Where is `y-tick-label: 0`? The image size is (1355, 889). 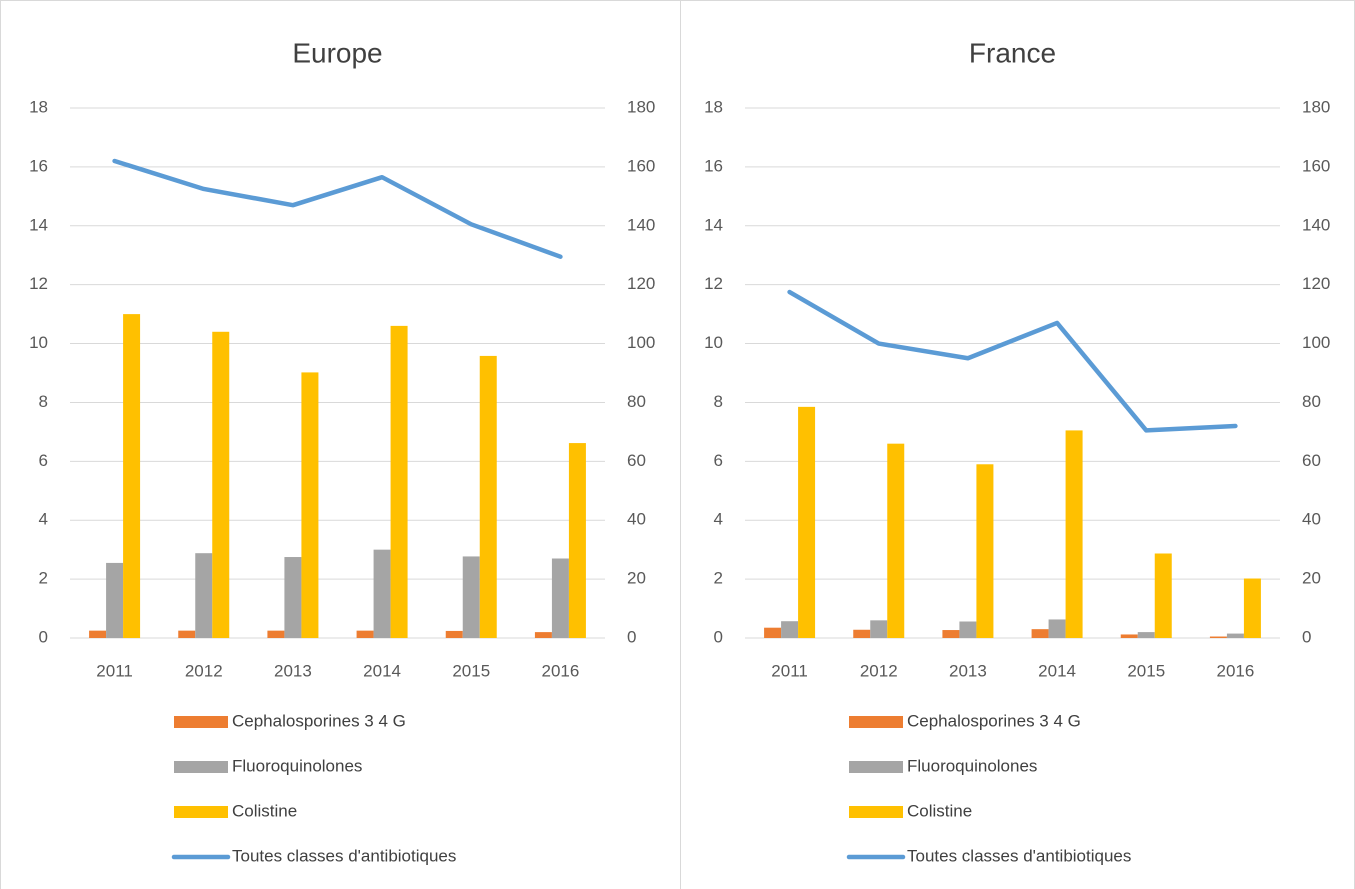
y-tick-label: 0 is located at coordinates (43, 636).